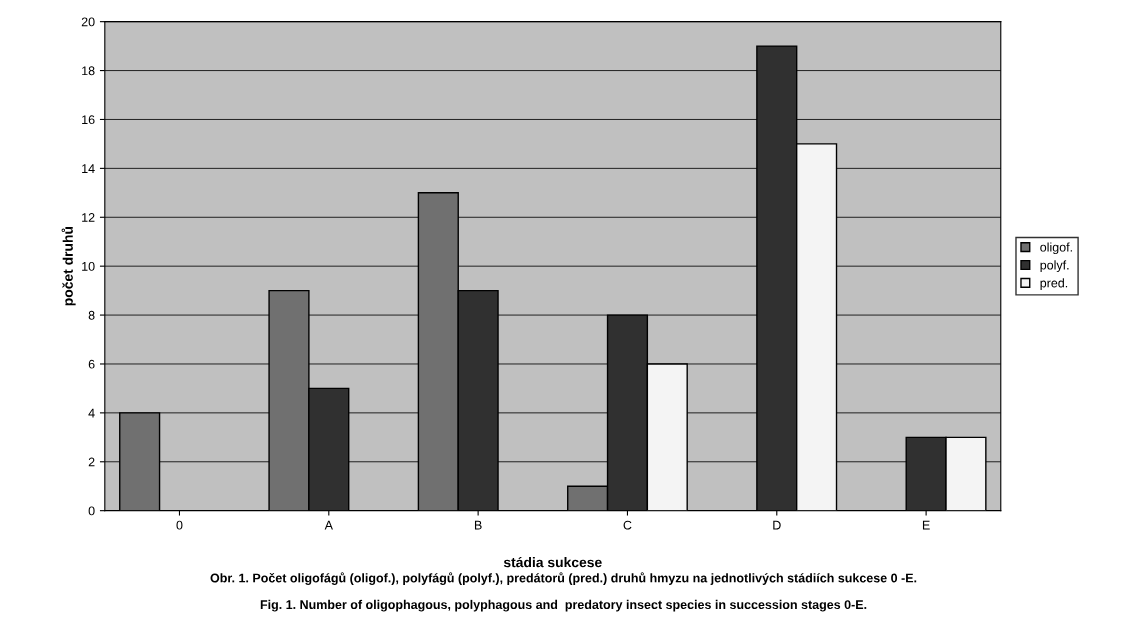 This screenshot has width=1127, height=619. I want to click on x-tick-label: E, so click(926, 525).